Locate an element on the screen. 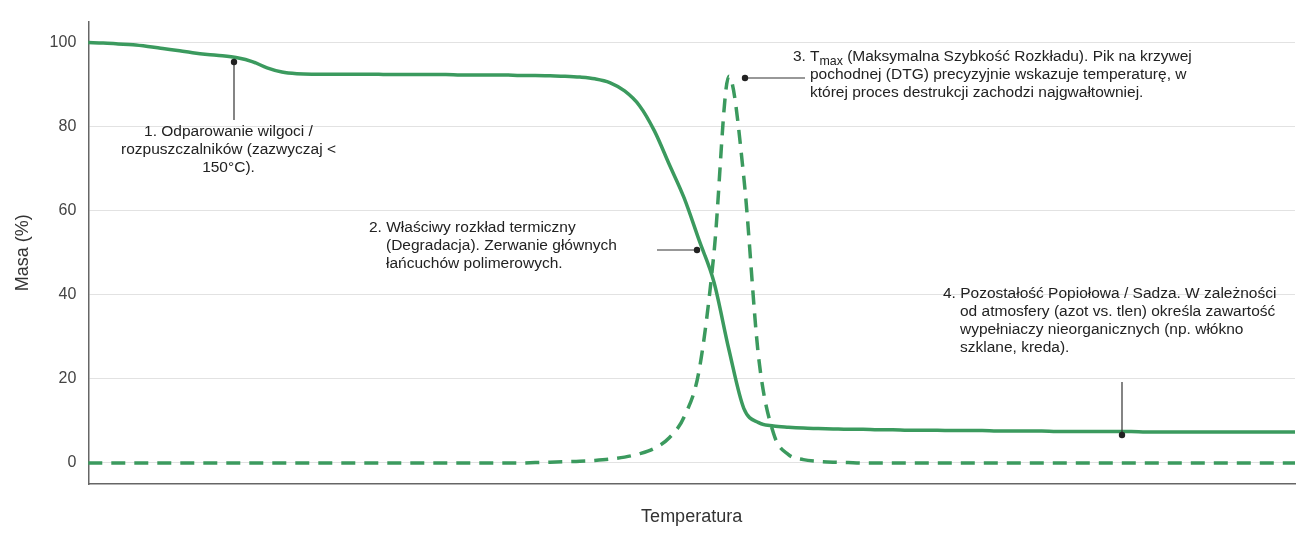 The image size is (1298, 536). x-axis-title: Temperatura is located at coordinates (692, 516).